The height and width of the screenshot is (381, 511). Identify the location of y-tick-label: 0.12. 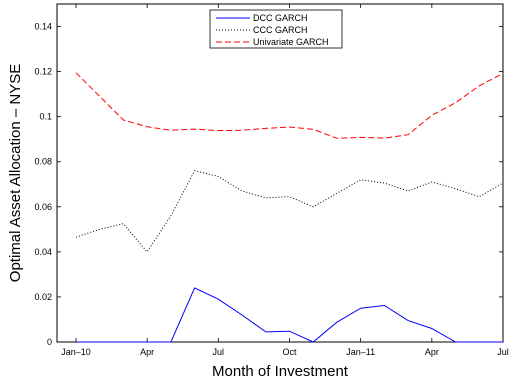
(43, 72).